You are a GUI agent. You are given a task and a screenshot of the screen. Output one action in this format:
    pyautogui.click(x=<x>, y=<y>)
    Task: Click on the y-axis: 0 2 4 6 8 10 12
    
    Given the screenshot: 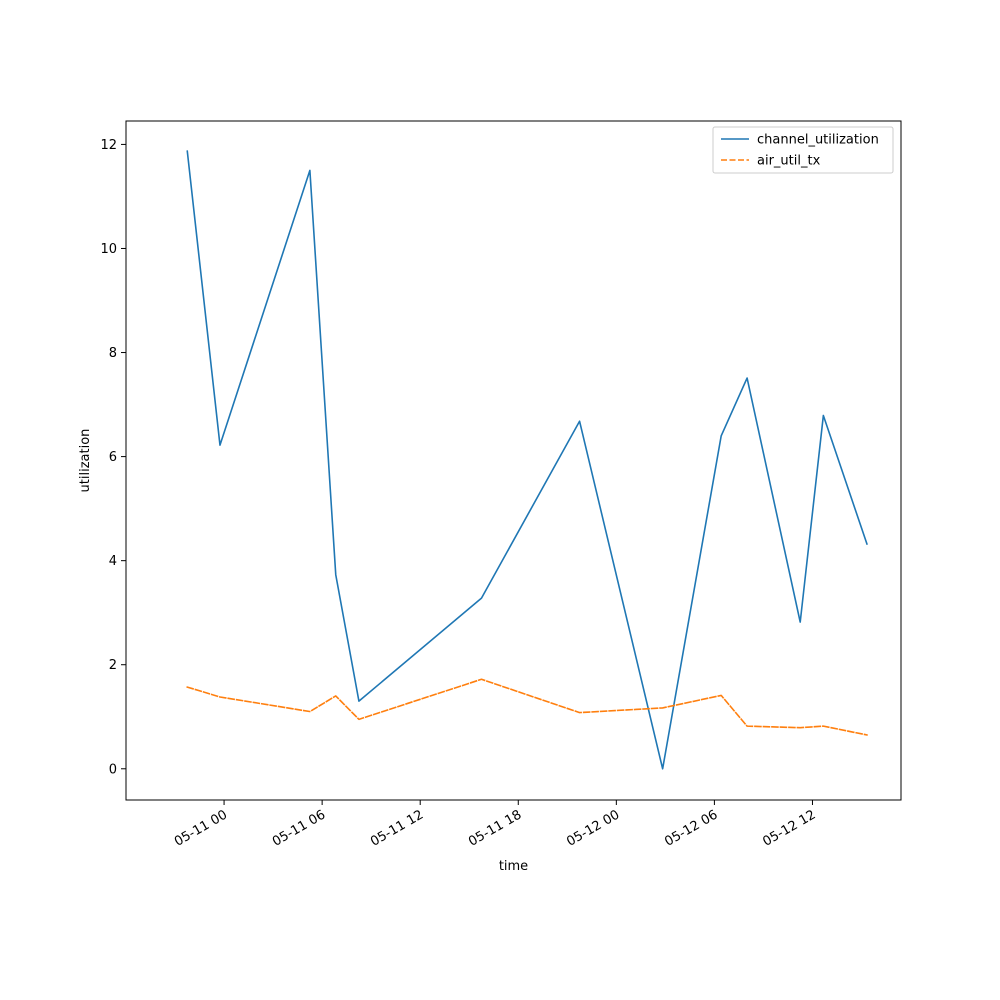 What is the action you would take?
    pyautogui.click(x=113, y=457)
    